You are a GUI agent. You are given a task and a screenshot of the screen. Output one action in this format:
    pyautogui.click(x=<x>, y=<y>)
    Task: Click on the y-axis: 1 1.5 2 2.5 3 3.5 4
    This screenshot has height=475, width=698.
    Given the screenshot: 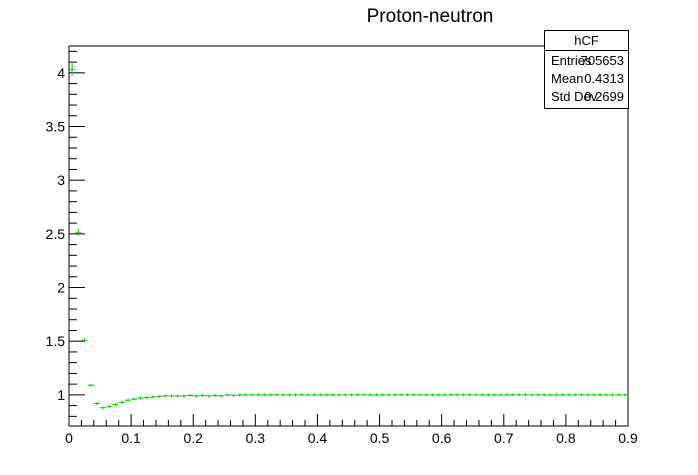 What is the action you would take?
    pyautogui.click(x=65, y=233)
    